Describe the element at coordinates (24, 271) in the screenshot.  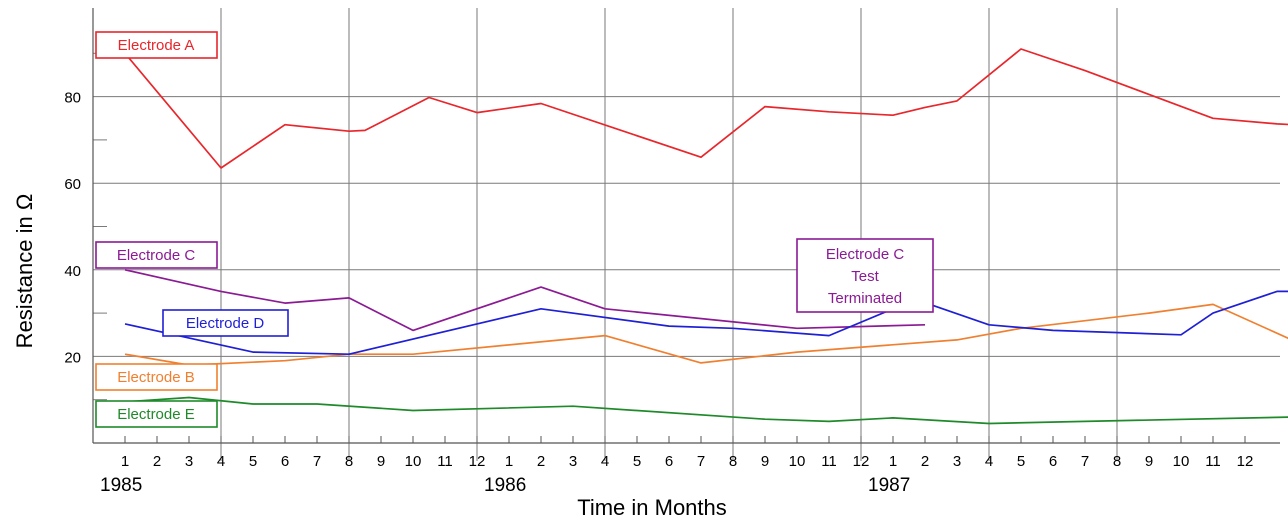
I see `y-axis-title: Resistance in Ω` at that location.